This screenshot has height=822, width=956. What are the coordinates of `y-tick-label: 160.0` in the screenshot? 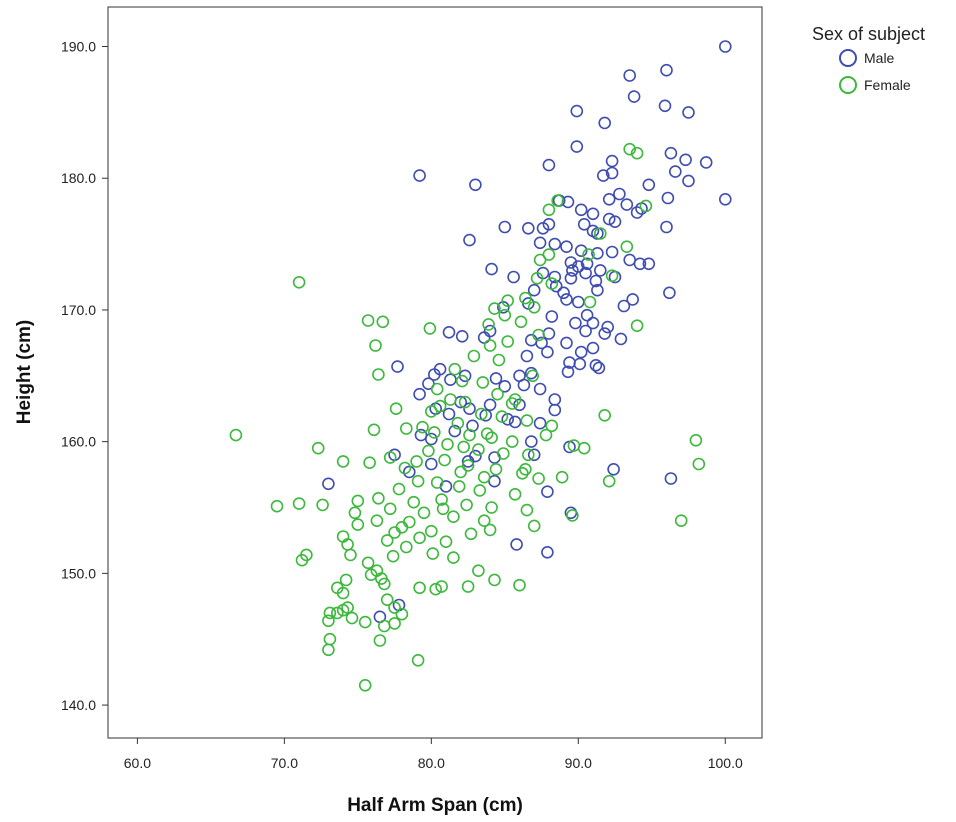 It's located at (78, 442).